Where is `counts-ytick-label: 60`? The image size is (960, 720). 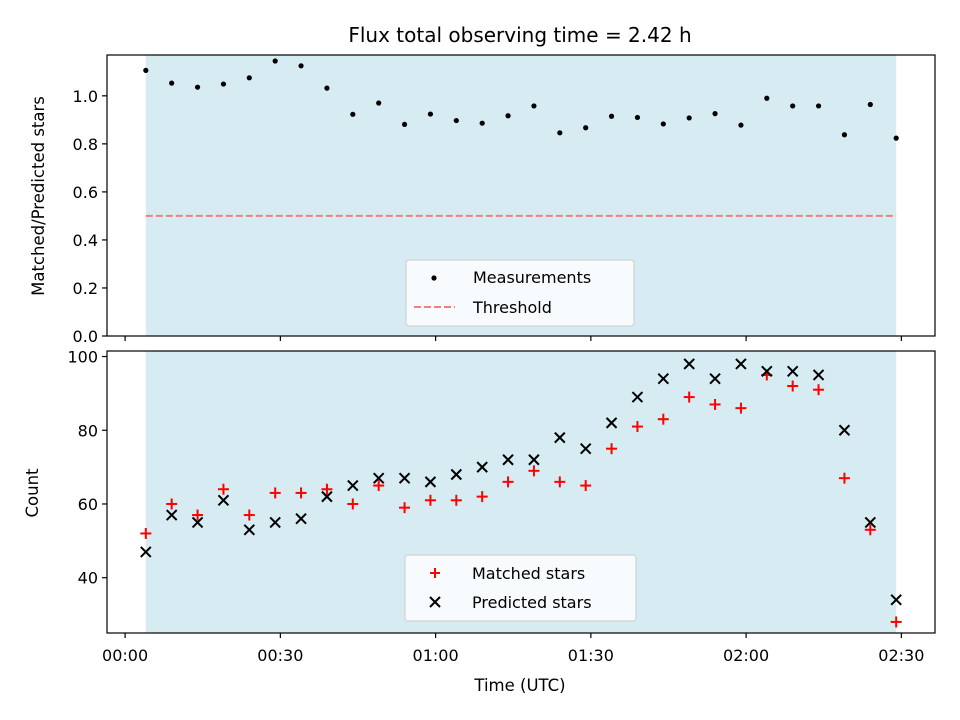 counts-ytick-label: 60 is located at coordinates (88, 504).